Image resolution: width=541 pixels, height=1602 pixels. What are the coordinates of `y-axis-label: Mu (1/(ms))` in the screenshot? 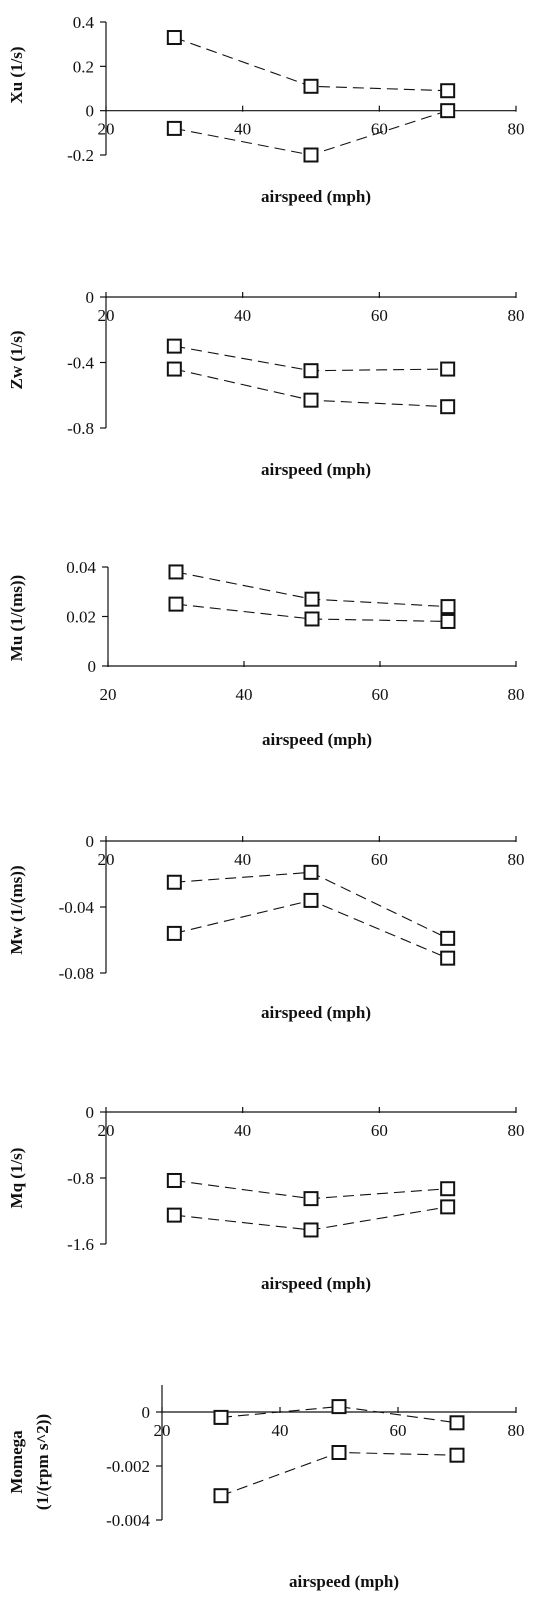 It's located at (16, 618).